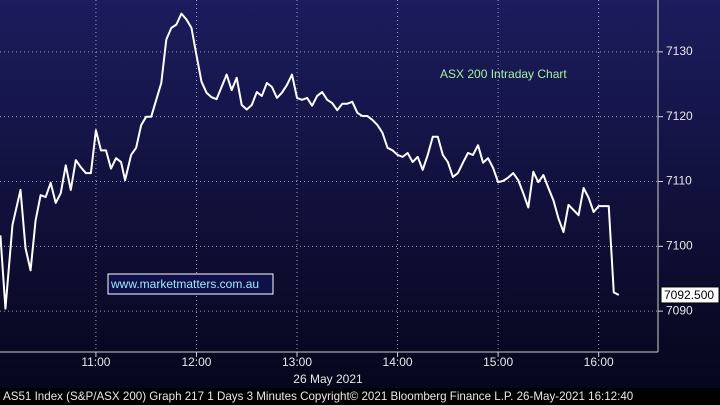 Image resolution: width=720 pixels, height=405 pixels. What do you see at coordinates (599, 362) in the screenshot?
I see `x-tick-label: 16:00` at bounding box center [599, 362].